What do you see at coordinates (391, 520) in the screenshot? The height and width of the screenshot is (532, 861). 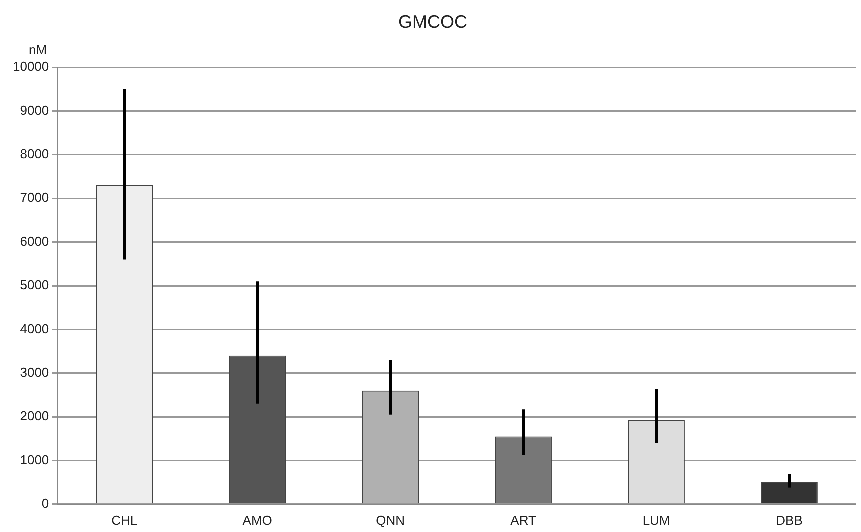 I see `x-tick-label: QNN` at bounding box center [391, 520].